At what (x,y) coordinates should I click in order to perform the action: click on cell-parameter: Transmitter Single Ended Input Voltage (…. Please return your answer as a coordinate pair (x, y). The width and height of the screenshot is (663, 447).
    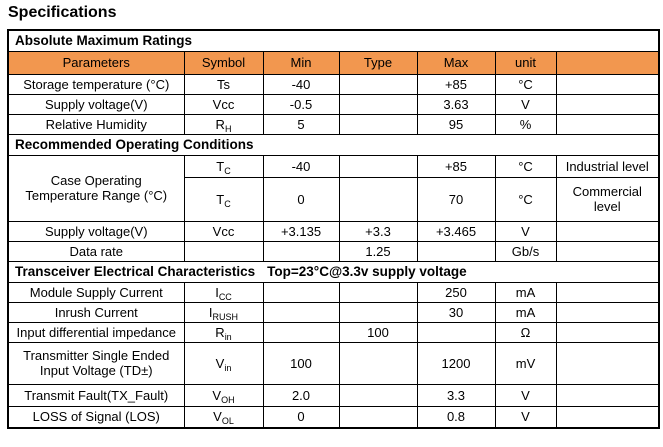
    Looking at the image, I should click on (96, 363).